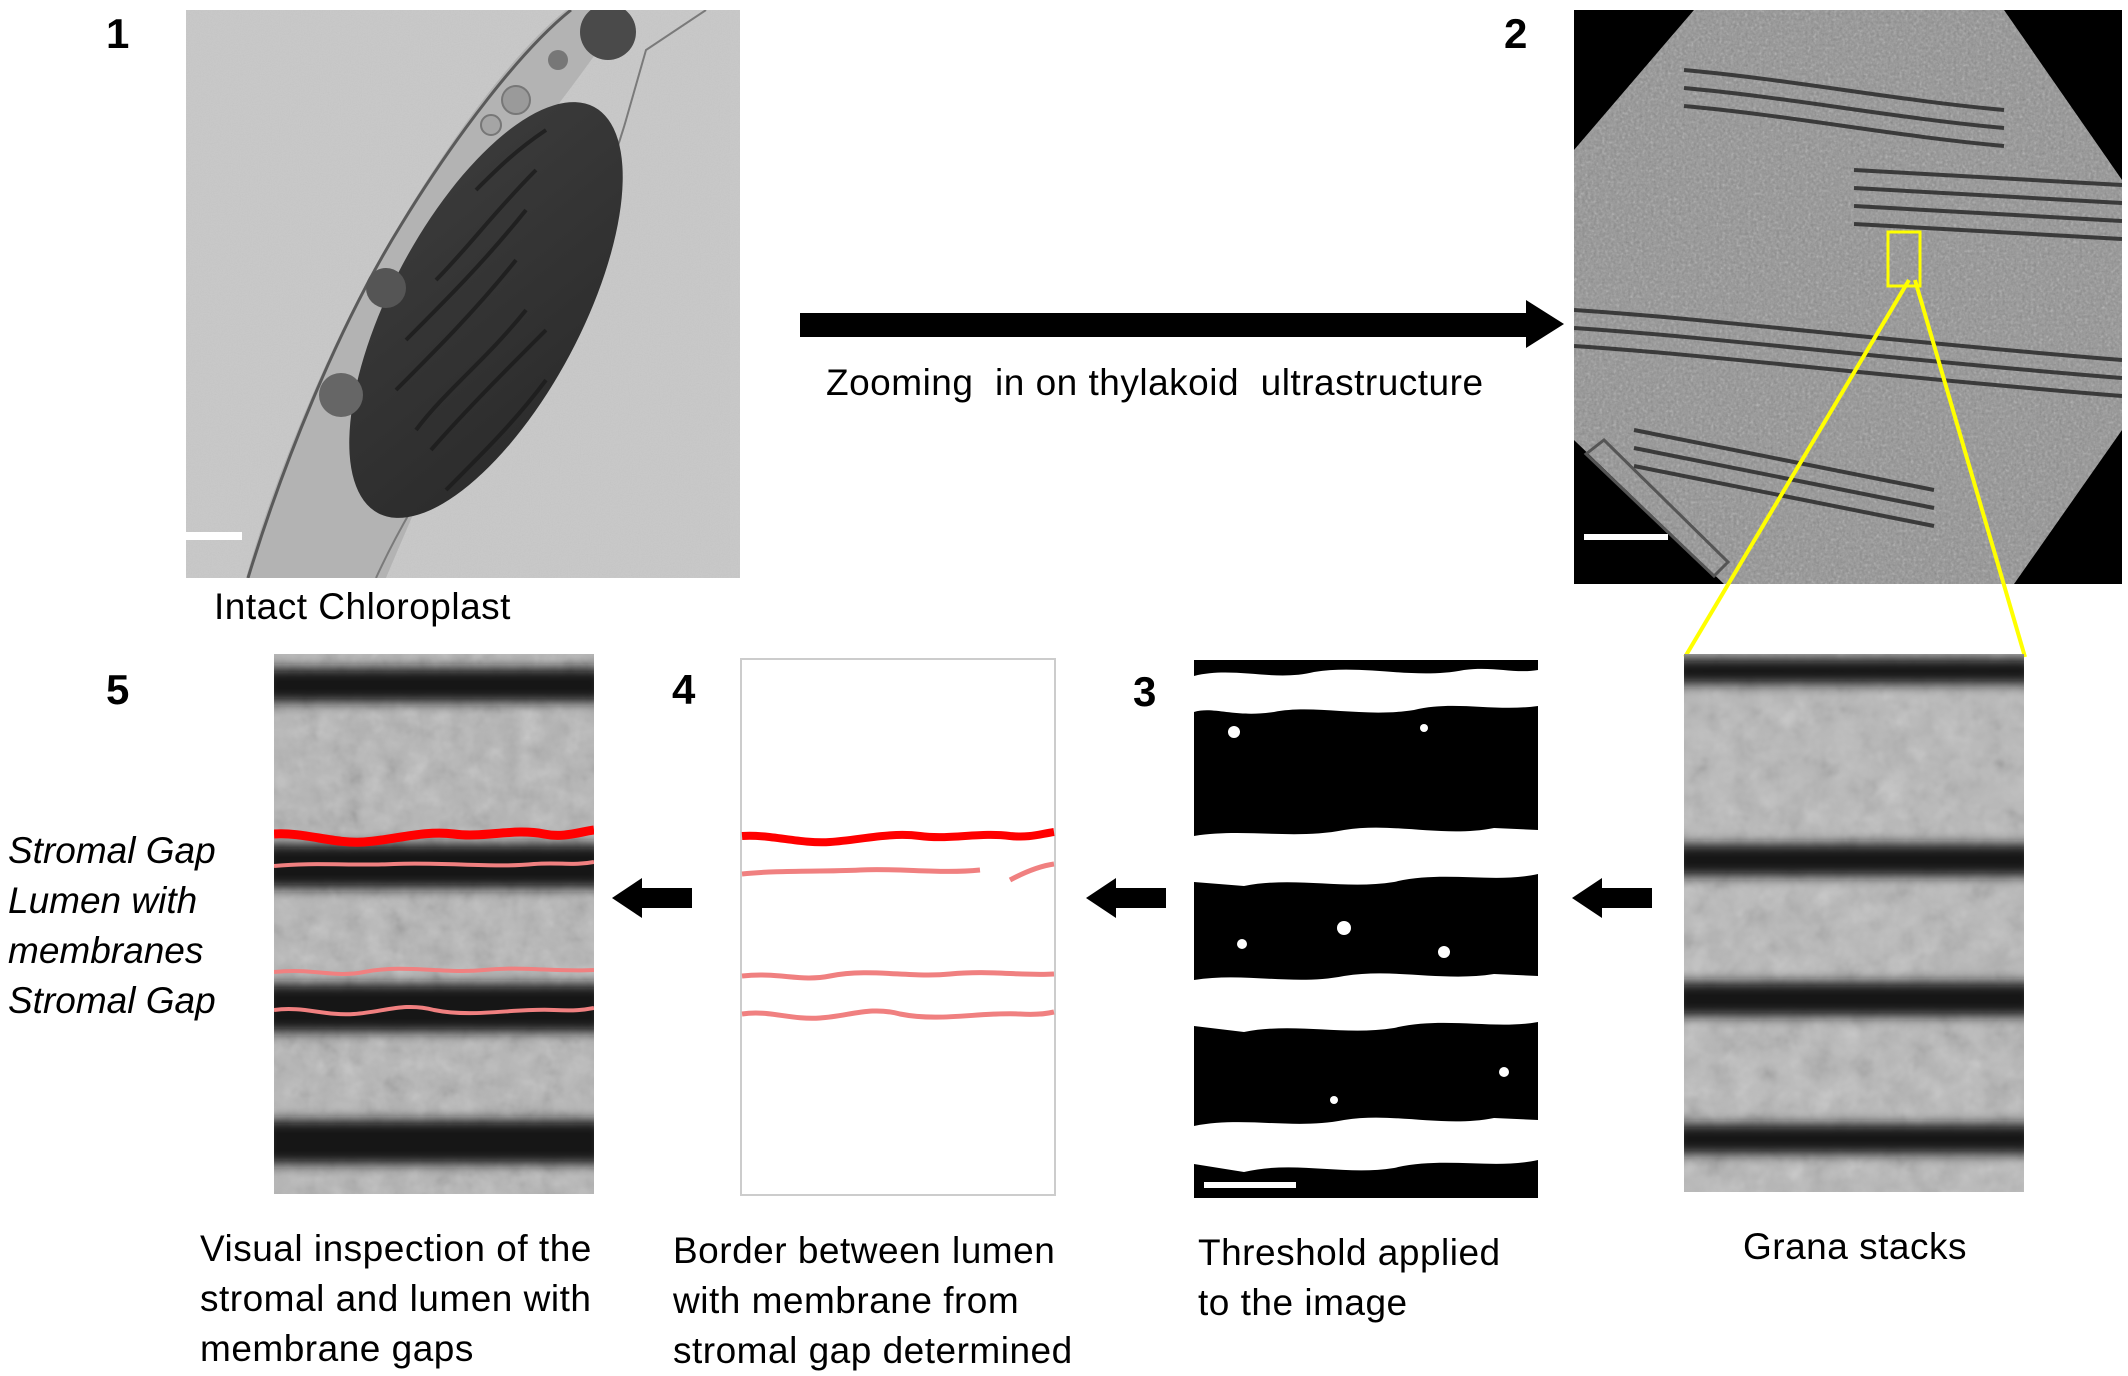 The height and width of the screenshot is (1376, 2128). What do you see at coordinates (1303, 1302) in the screenshot?
I see `caption-threshold-line-2: to the image` at bounding box center [1303, 1302].